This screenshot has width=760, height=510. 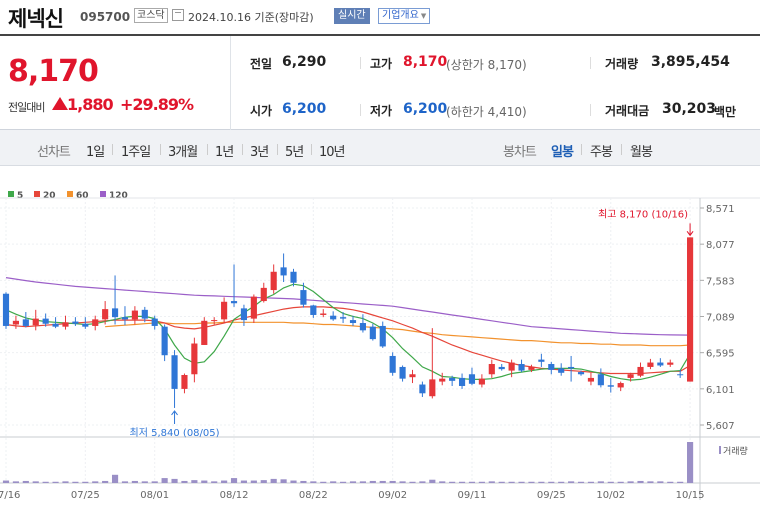 What do you see at coordinates (381, 111) in the screenshot?
I see `low-label: 저가` at bounding box center [381, 111].